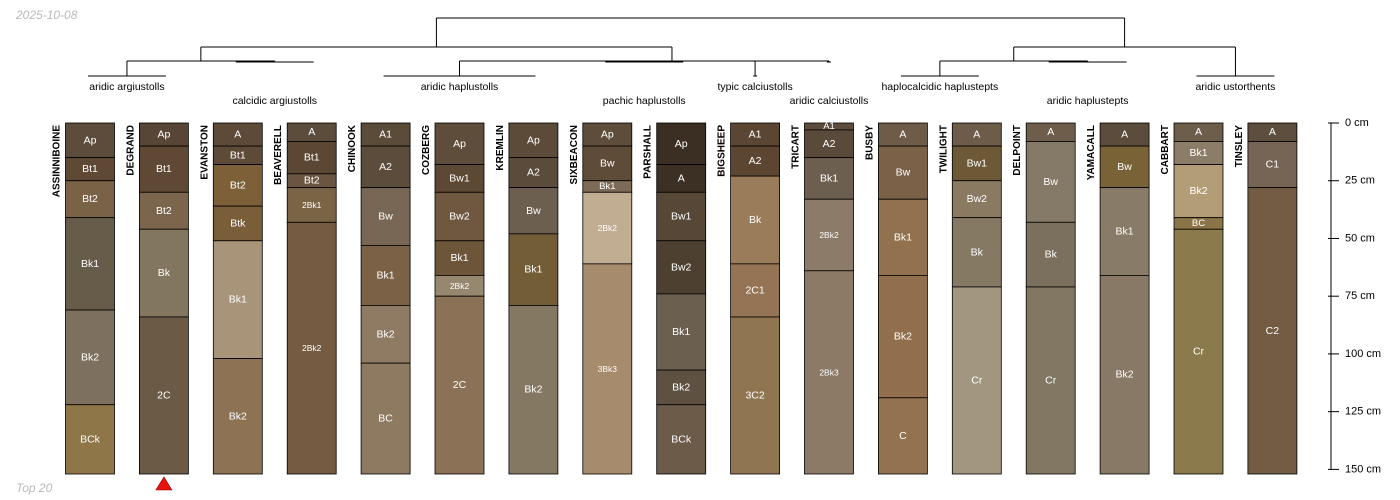 The height and width of the screenshot is (500, 1400). I want to click on horizon-label: 3Bk3, so click(608, 369).